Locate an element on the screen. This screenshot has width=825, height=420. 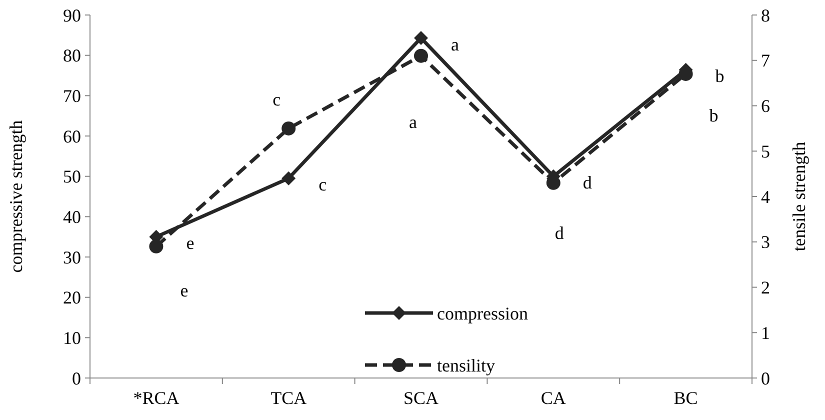
y2-tick-label: 2 is located at coordinates (765, 288).